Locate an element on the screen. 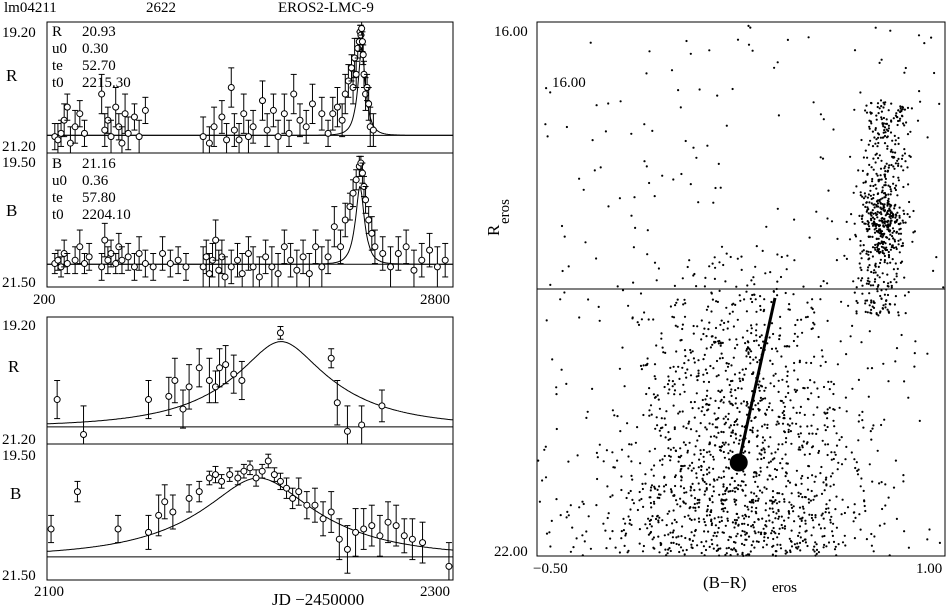 The height and width of the screenshot is (608, 949). b-param-name-1: u0 is located at coordinates (59, 181).